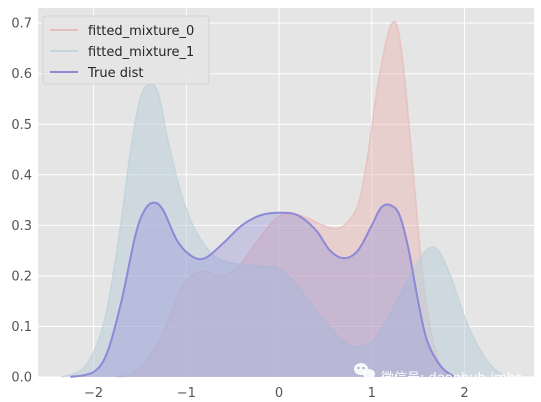 This screenshot has height=402, width=541. What do you see at coordinates (21, 24) in the screenshot?
I see `y-tick-label: 0.7` at bounding box center [21, 24].